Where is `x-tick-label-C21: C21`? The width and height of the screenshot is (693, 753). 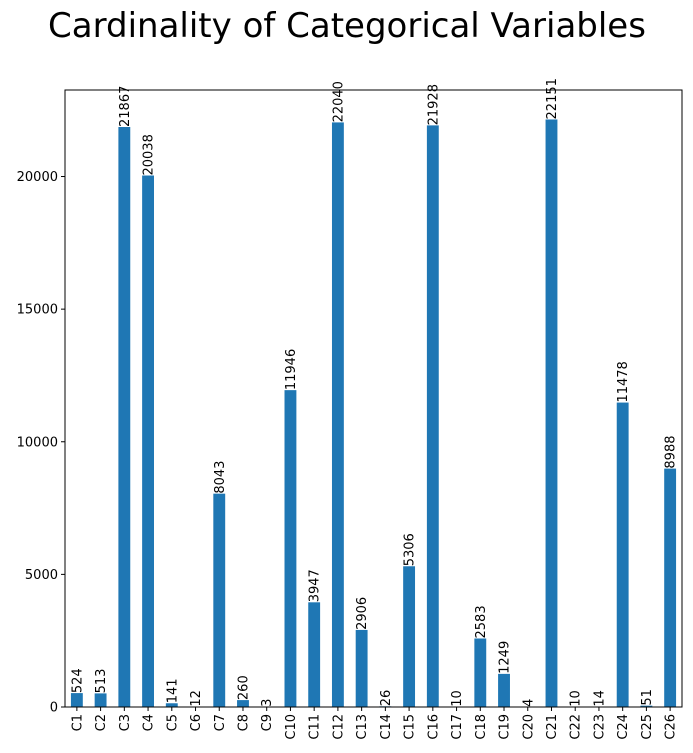
x-tick-label-C21: C21 is located at coordinates (552, 727).